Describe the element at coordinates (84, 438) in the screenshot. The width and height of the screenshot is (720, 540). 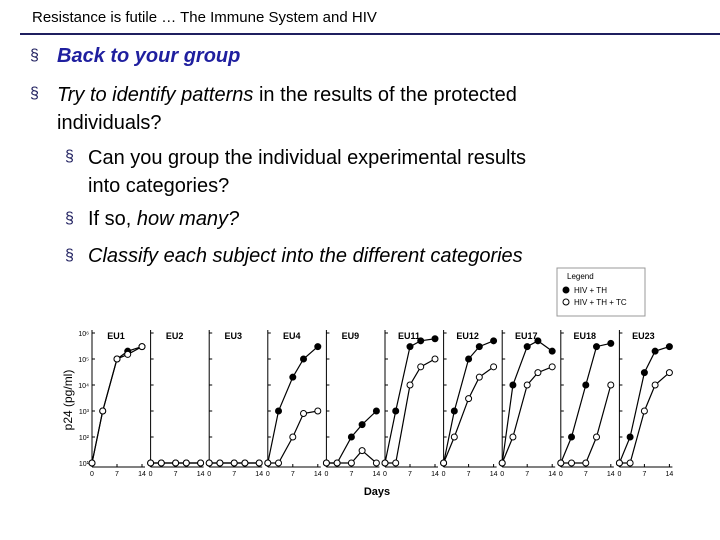
I see `y-tick-label: 10²` at that location.